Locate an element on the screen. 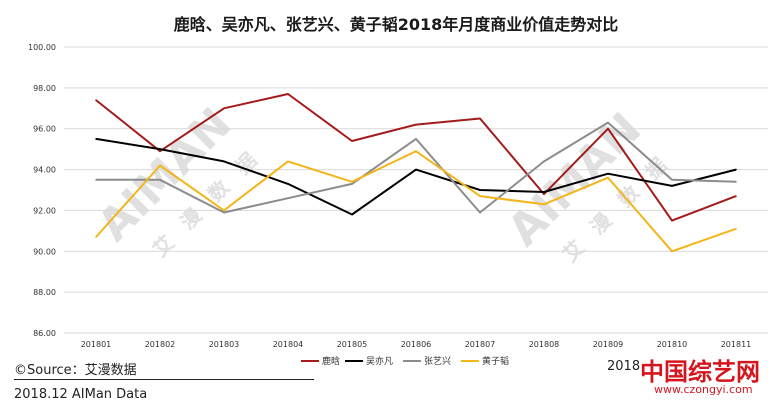 This screenshot has height=412, width=781. x-tick-label: 201803 is located at coordinates (224, 344).